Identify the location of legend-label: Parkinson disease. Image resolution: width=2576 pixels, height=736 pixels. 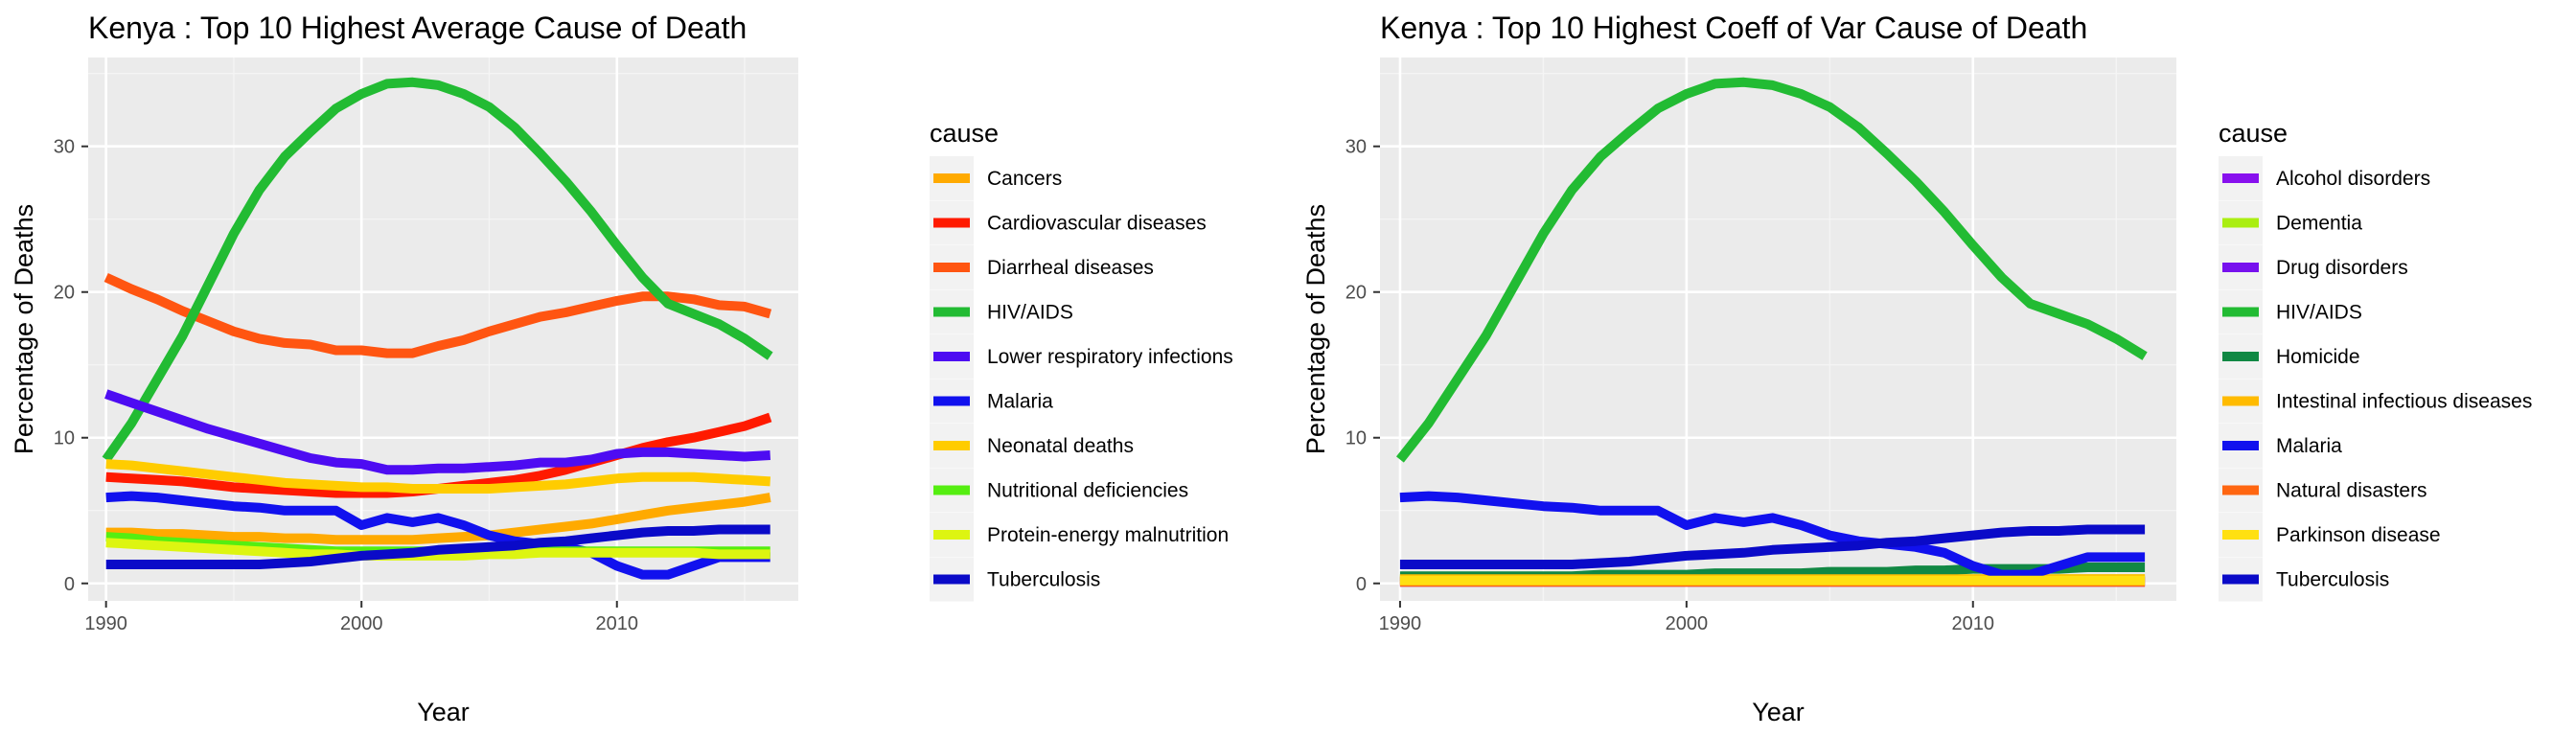
(2358, 535).